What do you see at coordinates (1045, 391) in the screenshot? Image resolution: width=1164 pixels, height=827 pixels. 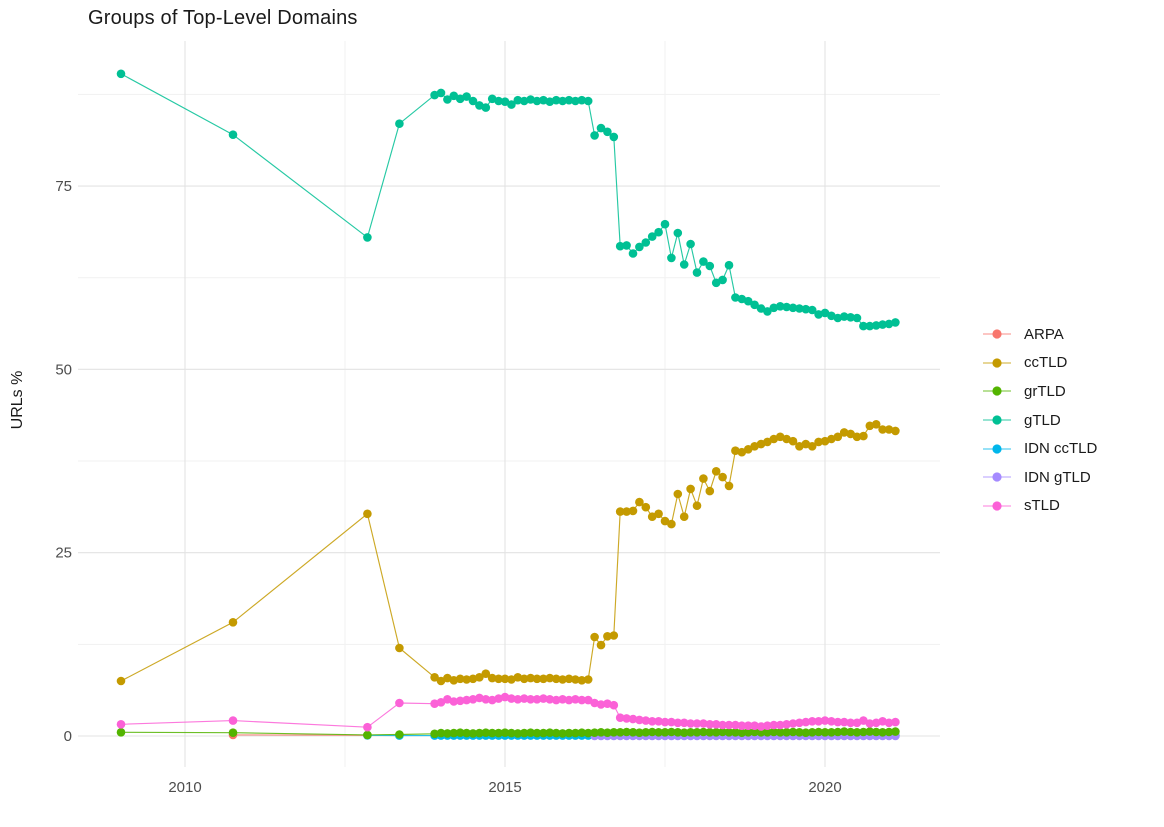 I see `legend-label: grTLD` at bounding box center [1045, 391].